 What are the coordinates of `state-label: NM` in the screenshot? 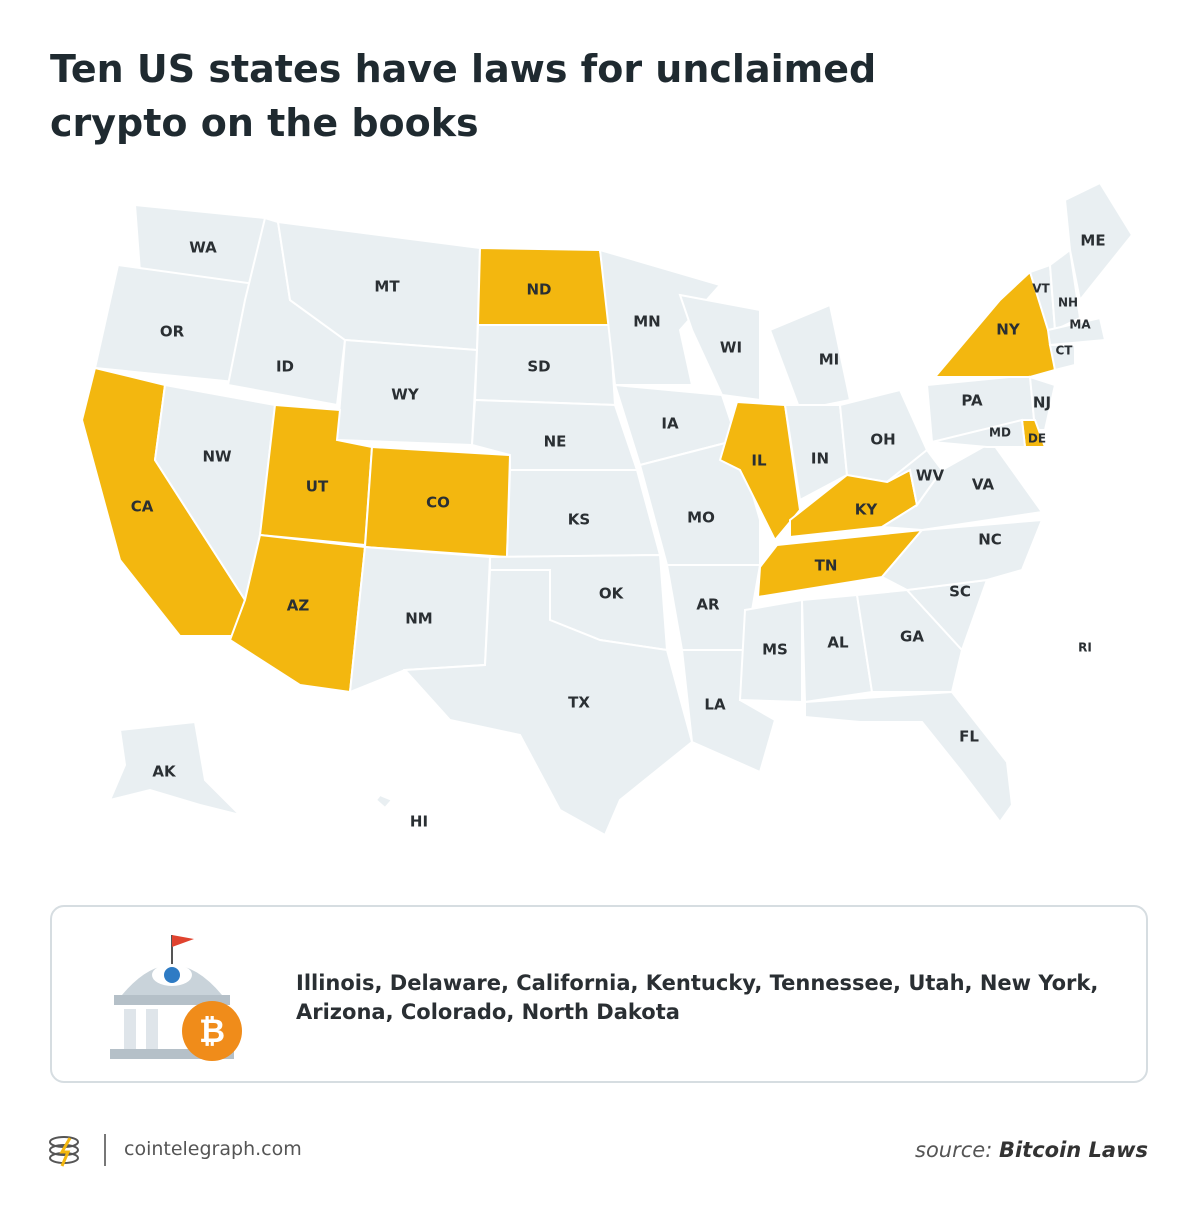 It's located at (418, 619).